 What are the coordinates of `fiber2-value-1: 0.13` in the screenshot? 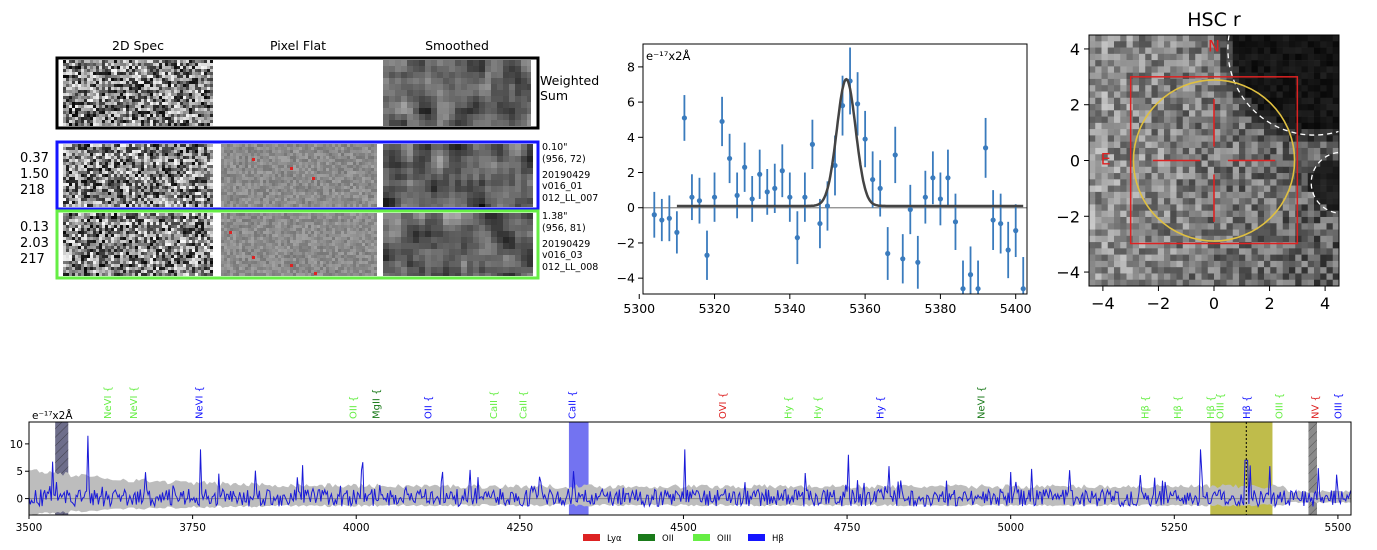 It's located at (34, 227).